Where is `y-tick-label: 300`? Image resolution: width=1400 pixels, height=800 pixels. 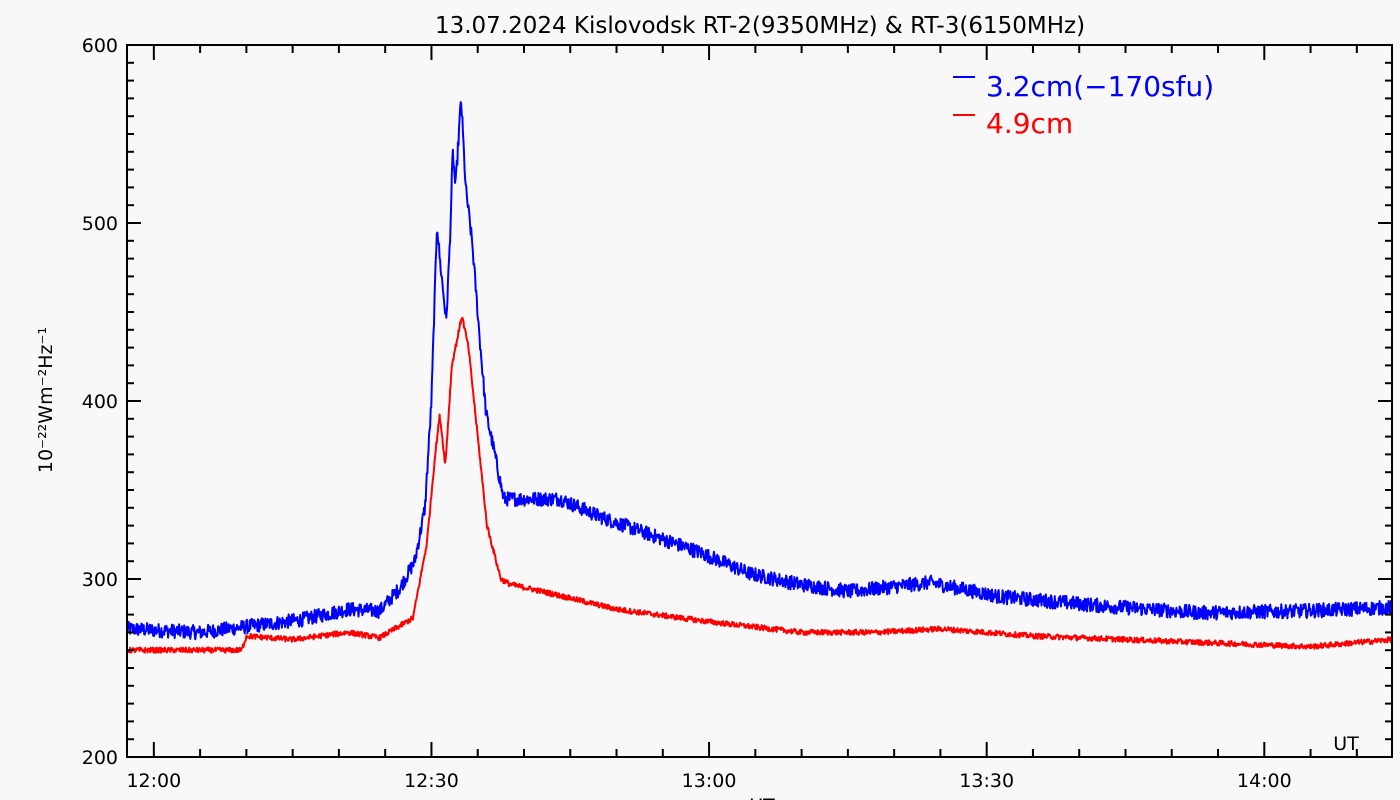
y-tick-label: 300 is located at coordinates (100, 580).